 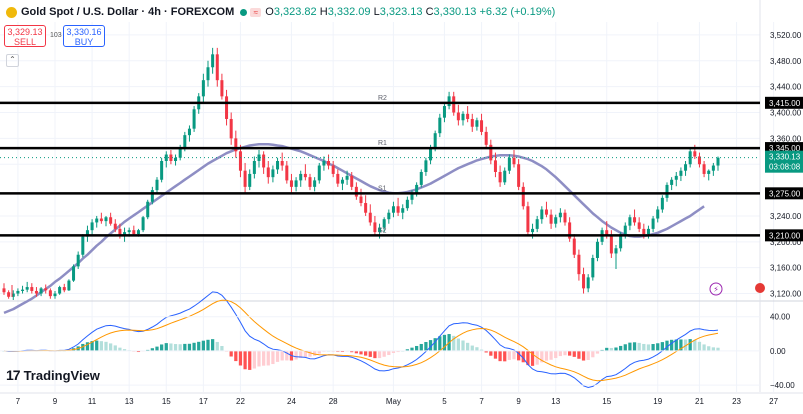 I want to click on buy-button: 3,330.16 BUY, so click(x=84, y=36).